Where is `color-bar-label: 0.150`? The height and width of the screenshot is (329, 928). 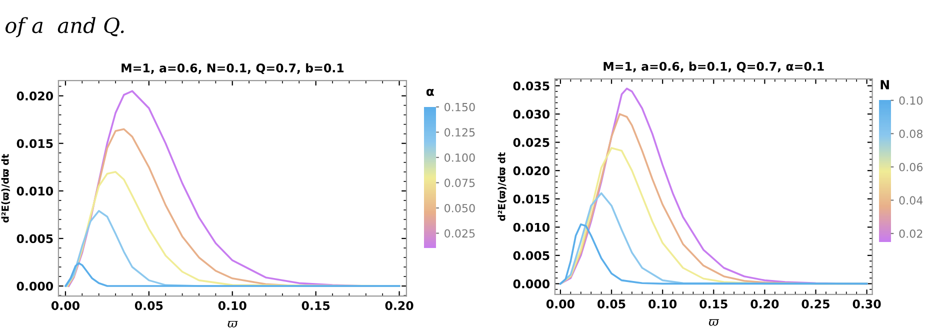
color-bar-label: 0.150 is located at coordinates (459, 107).